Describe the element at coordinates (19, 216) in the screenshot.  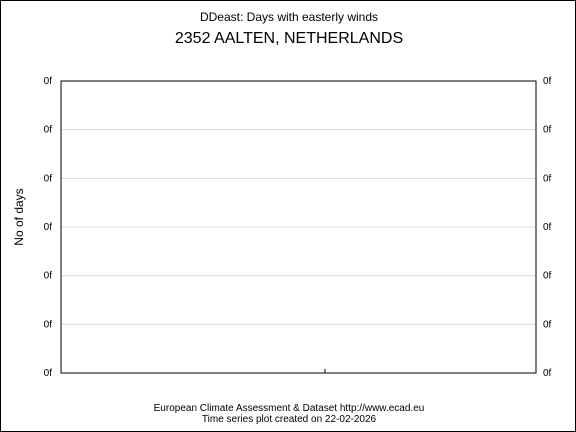
I see `y-axis-label: No of days` at that location.